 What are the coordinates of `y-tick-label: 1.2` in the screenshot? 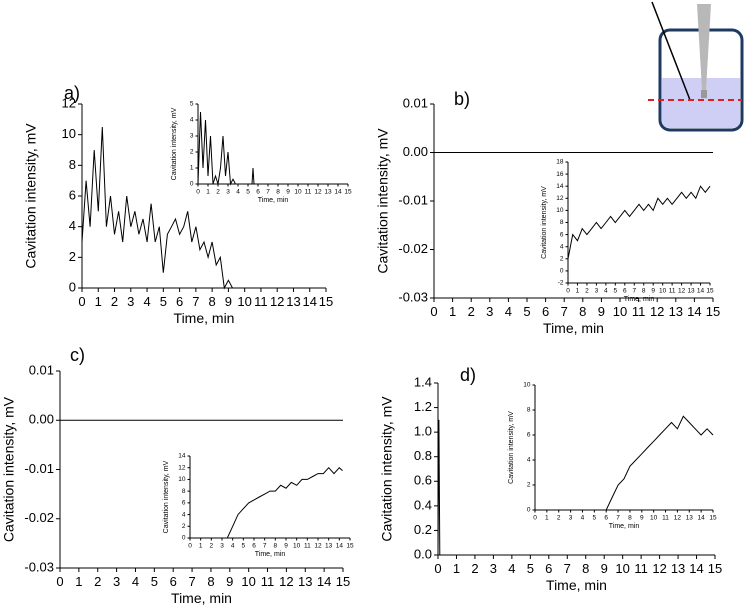 It's located at (423, 406).